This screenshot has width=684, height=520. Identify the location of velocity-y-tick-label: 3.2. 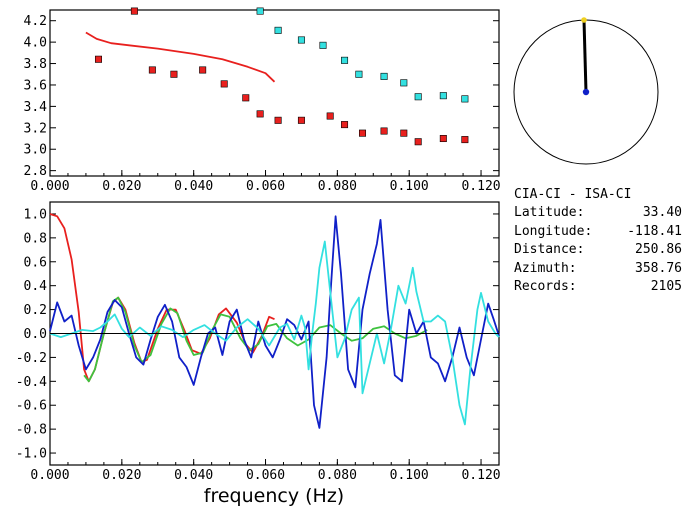
(35, 128).